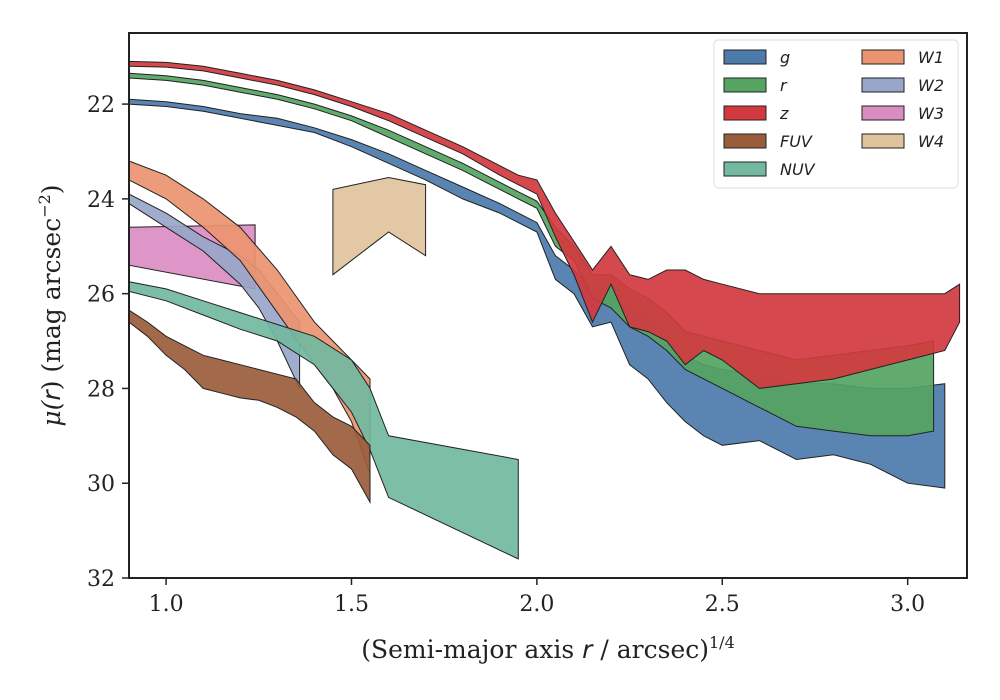 This screenshot has width=1000, height=700. I want to click on legend-label-g: g, so click(785, 57).